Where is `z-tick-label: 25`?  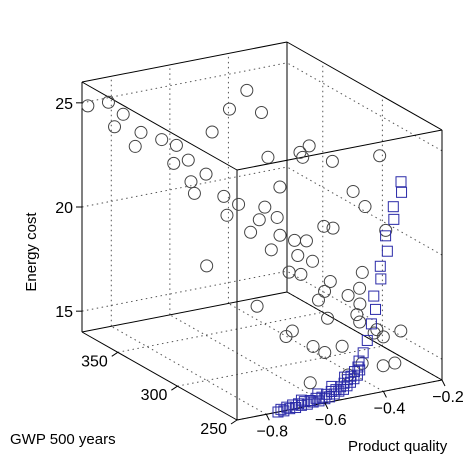 z-tick-label: 25 is located at coordinates (64, 104).